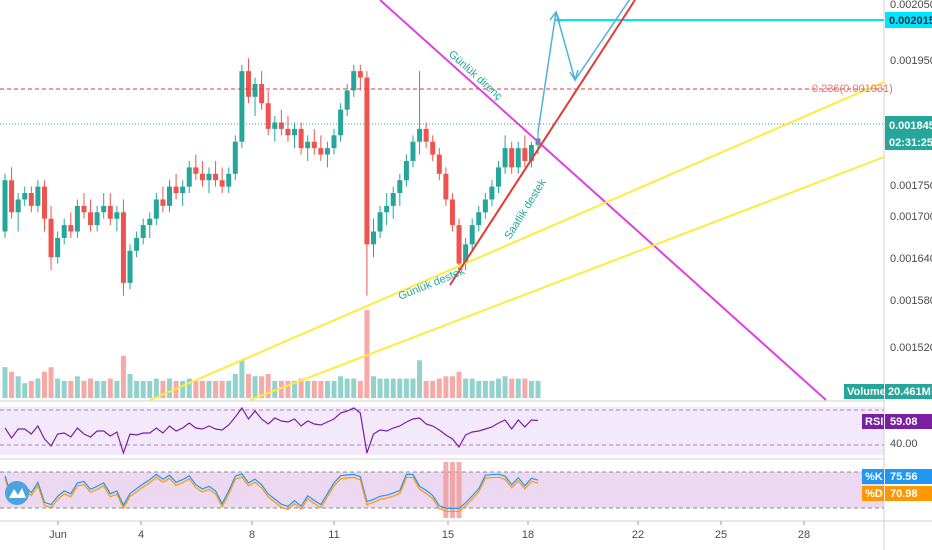 This screenshot has height=550, width=932. Describe the element at coordinates (638, 535) in the screenshot. I see `time-tick-label: 22` at that location.